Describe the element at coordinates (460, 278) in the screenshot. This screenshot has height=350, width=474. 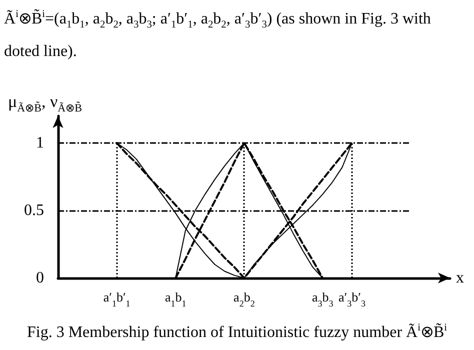
I see `x-axis-title: x` at that location.